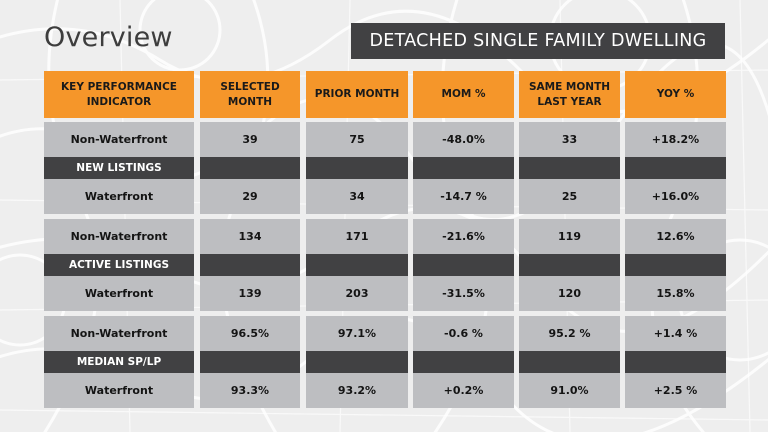 The width and height of the screenshot is (768, 432). I want to click on column-header-prior-month: PRIOR MONTH, so click(357, 94).